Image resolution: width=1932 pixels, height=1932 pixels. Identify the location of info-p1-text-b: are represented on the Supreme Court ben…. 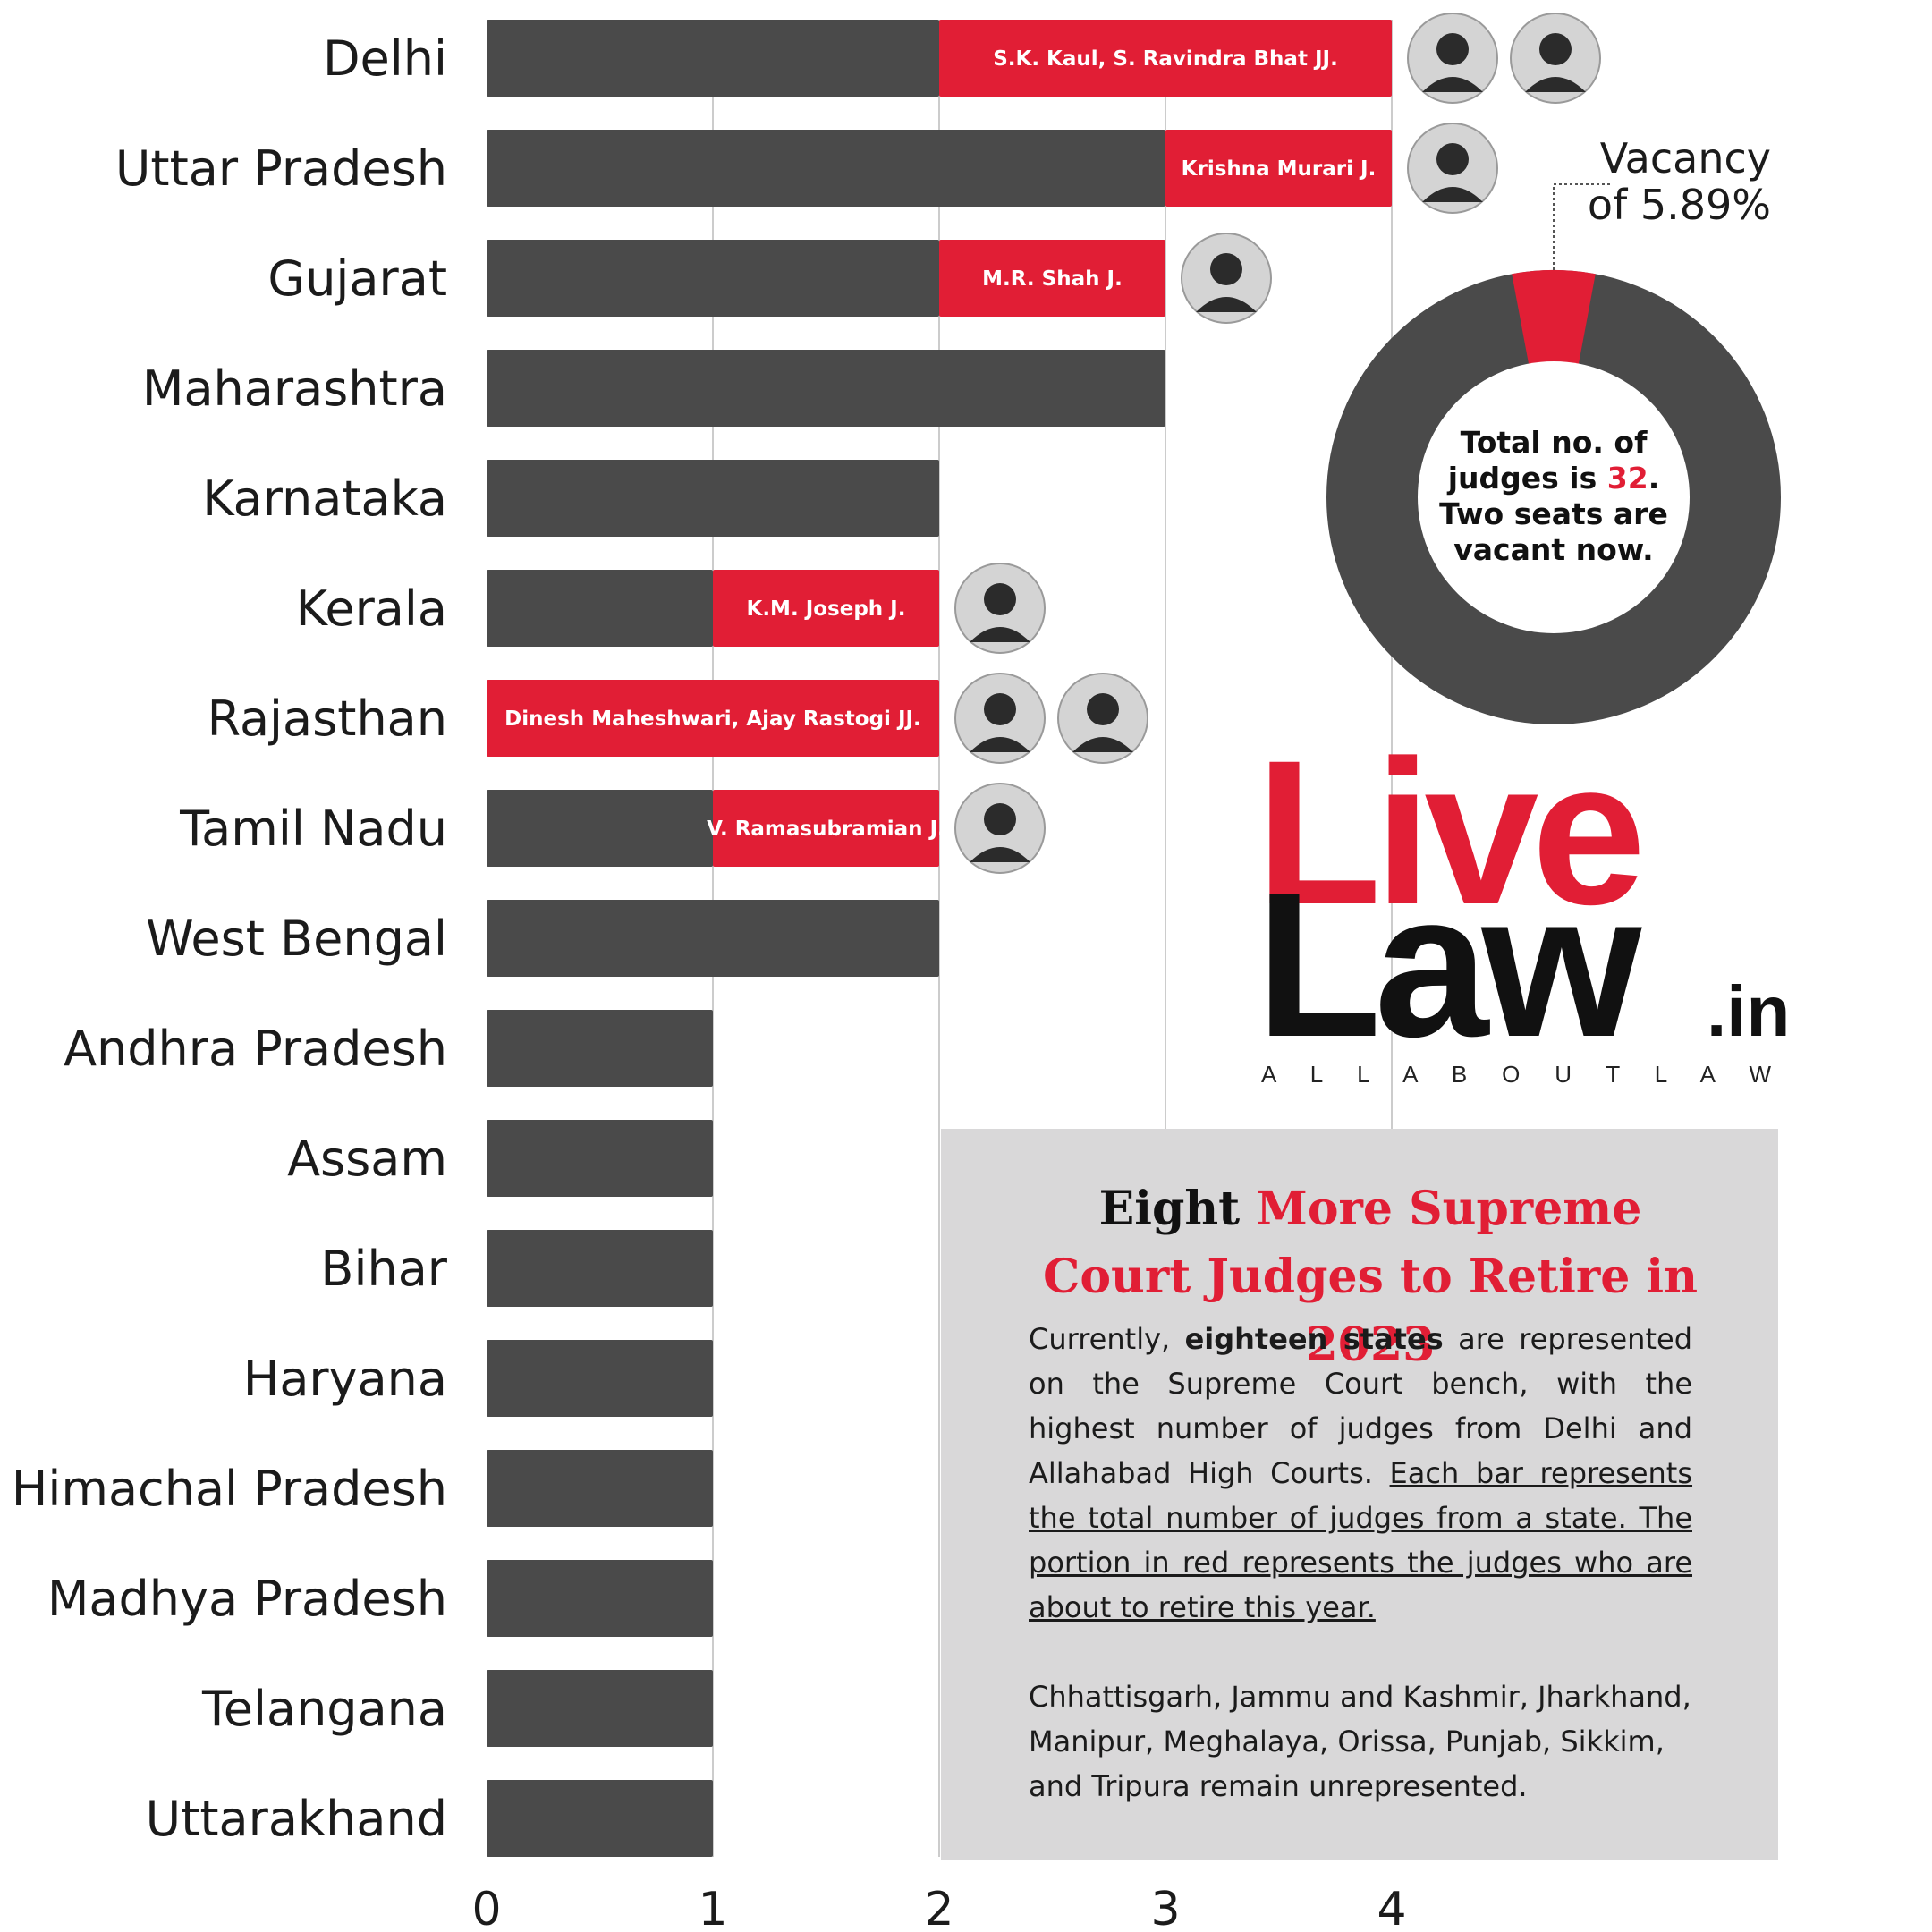
(1361, 1406).